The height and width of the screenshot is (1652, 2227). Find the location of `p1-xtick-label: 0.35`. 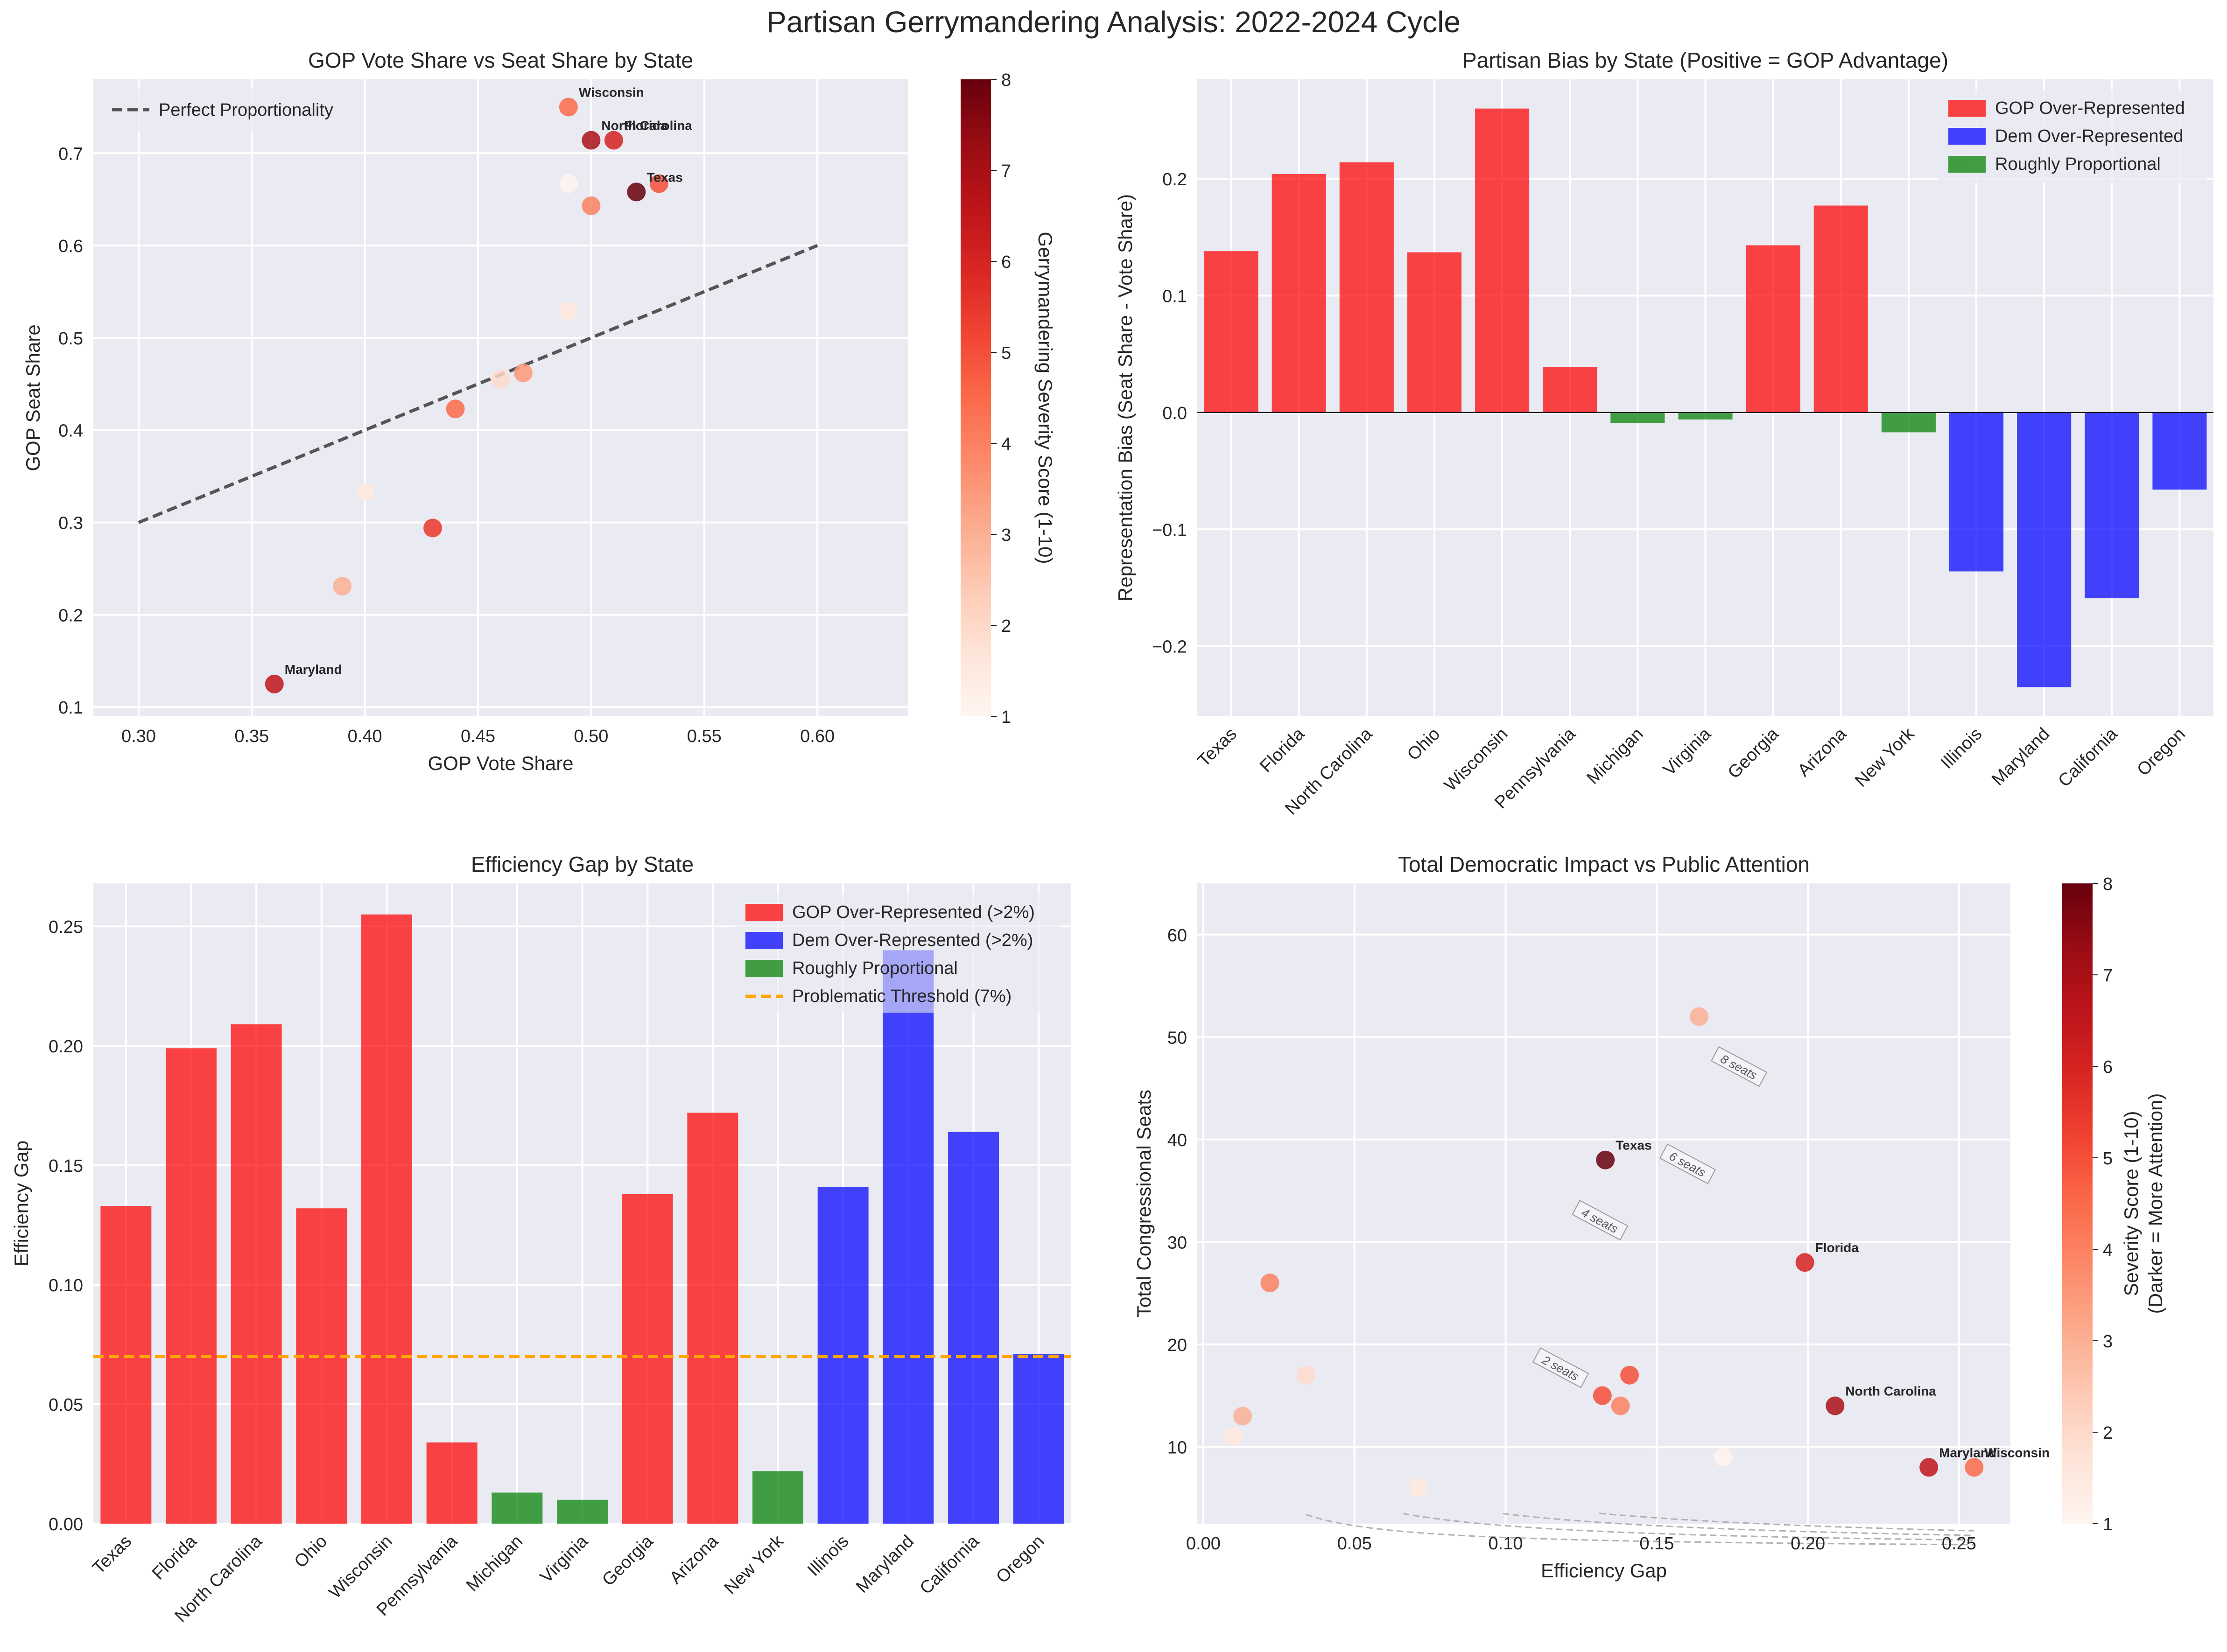

p1-xtick-label: 0.35 is located at coordinates (251, 736).